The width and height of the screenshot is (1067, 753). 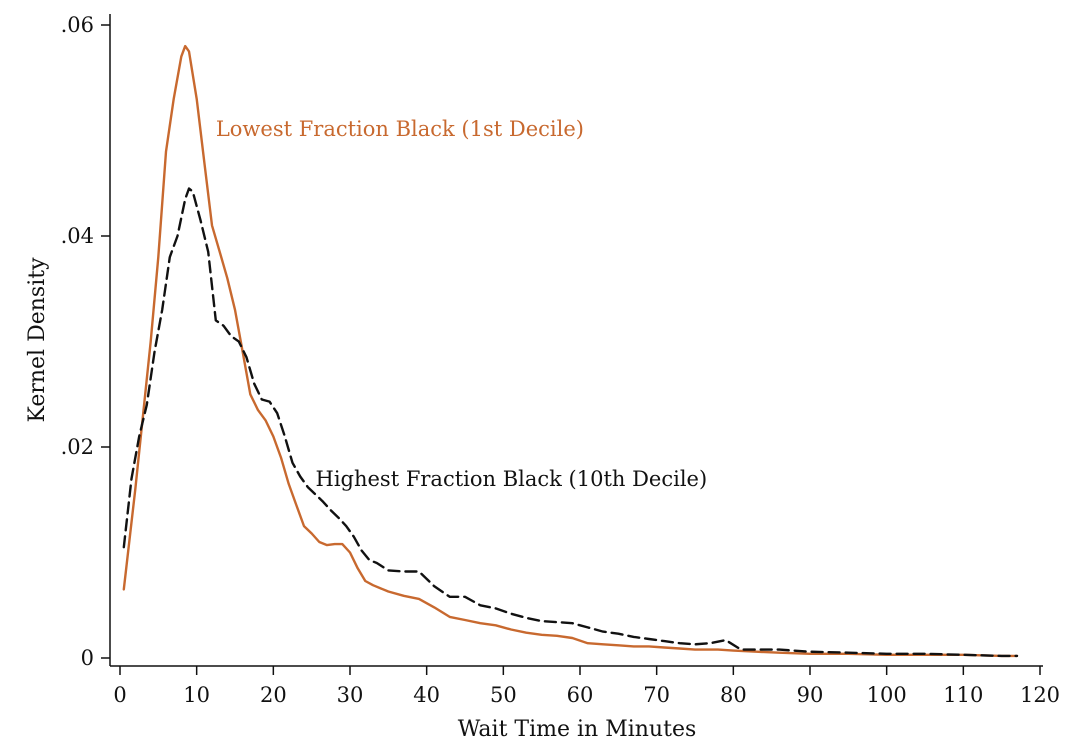 What do you see at coordinates (1040, 695) in the screenshot?
I see `x-tick-label: 120` at bounding box center [1040, 695].